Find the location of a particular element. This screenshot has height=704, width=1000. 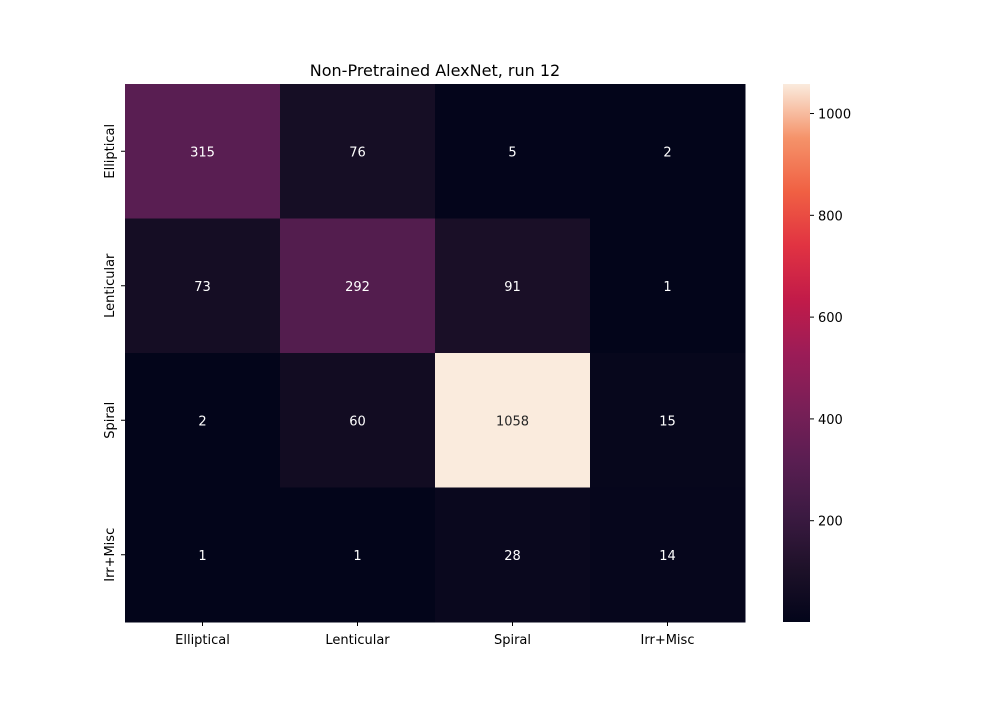

x-axis: Elliptical Lenticular Spiral Irr+Misc is located at coordinates (434, 635).